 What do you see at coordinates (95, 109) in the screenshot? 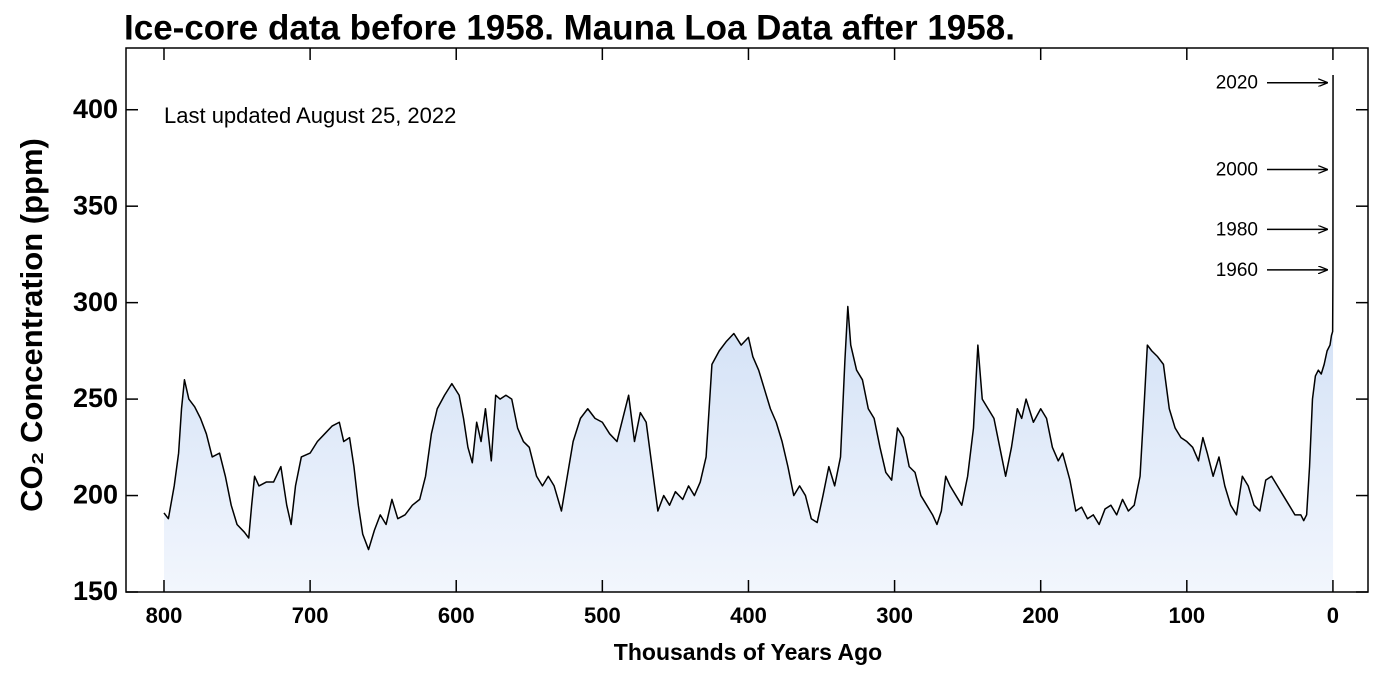
I see `y-tick-label: 400` at bounding box center [95, 109].